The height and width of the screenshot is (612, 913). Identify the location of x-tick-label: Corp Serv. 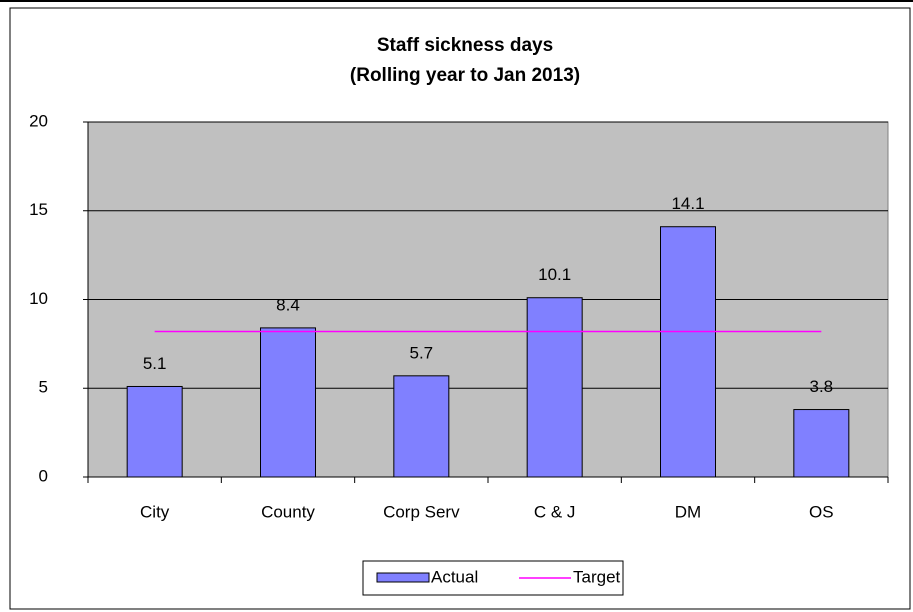
(421, 511).